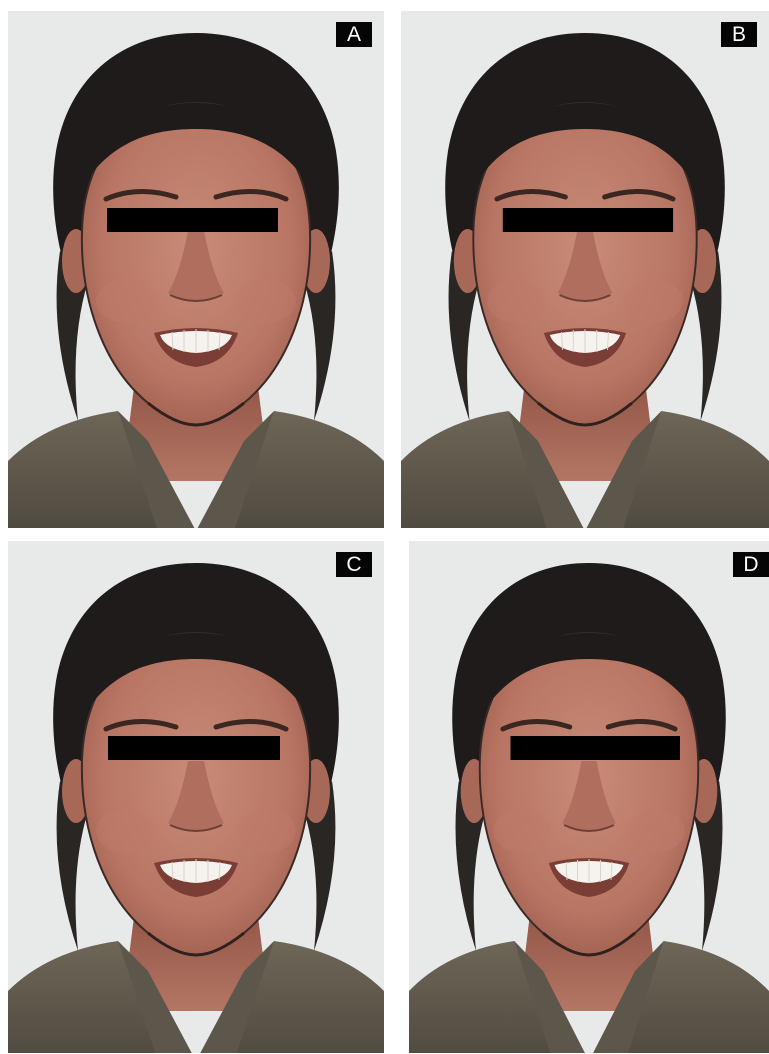 This screenshot has height=1054, width=769. I want to click on panel-label: D, so click(751, 564).